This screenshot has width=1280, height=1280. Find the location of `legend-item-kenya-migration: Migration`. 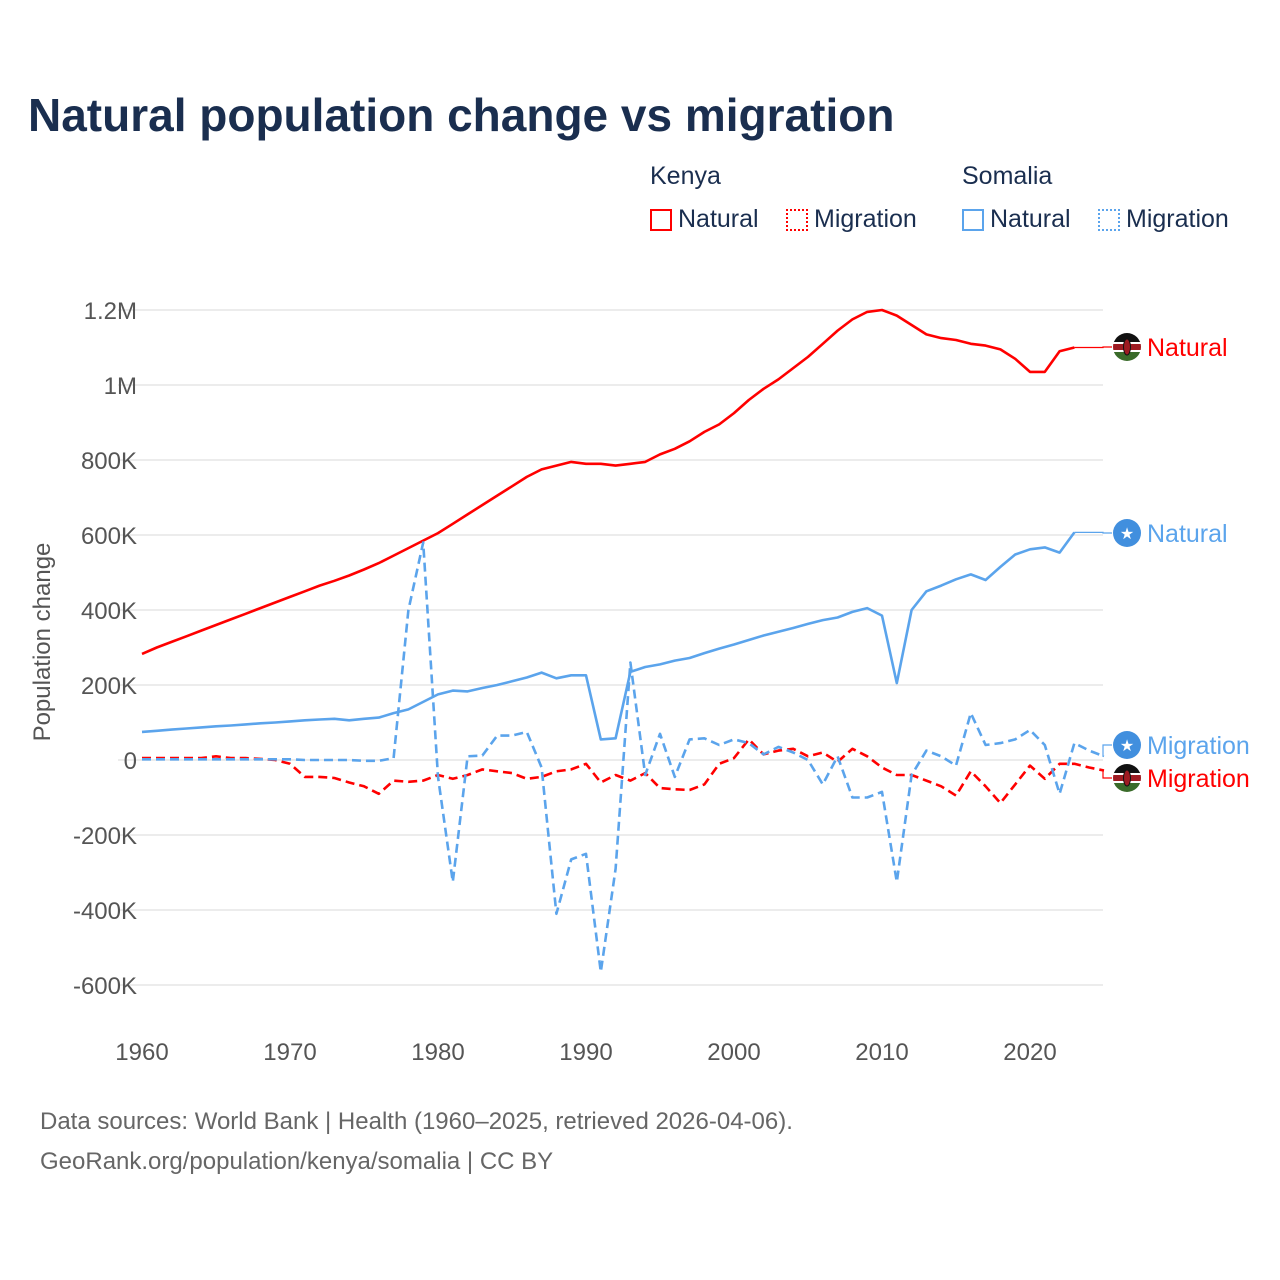

legend-item-kenya-migration: Migration is located at coordinates (851, 219).